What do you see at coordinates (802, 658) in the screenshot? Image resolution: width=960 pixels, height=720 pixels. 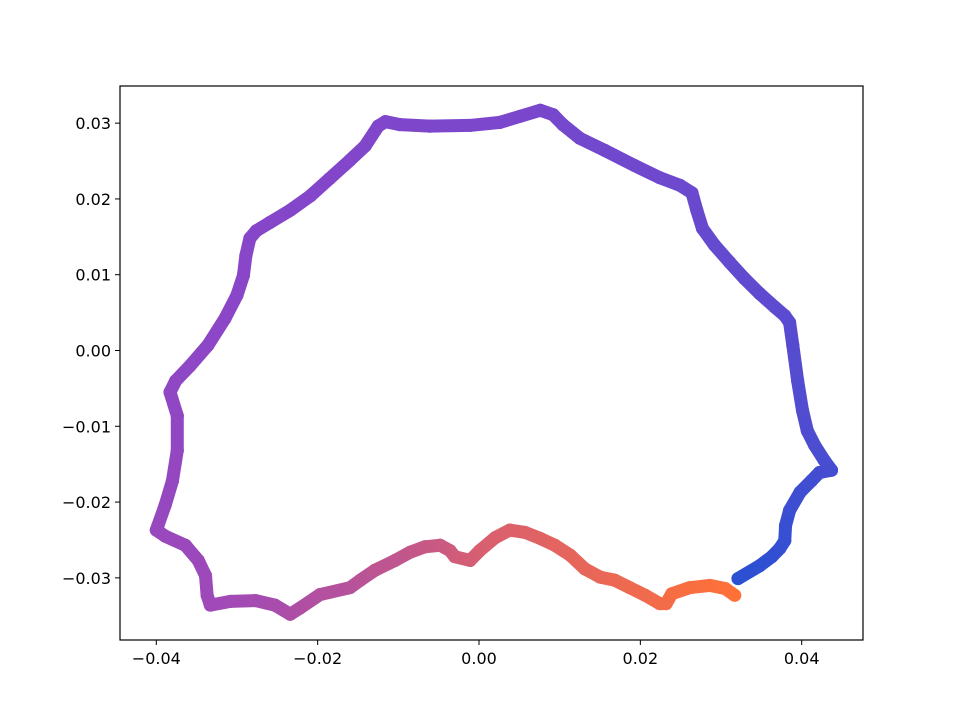 I see `x-tick-label: 0.04` at bounding box center [802, 658].